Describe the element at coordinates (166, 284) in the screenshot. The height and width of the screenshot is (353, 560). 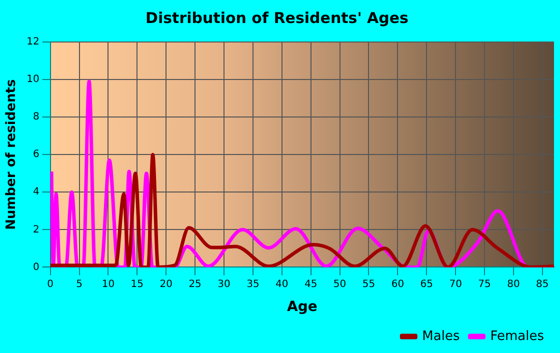
I see `x-tick-label: 20` at that location.